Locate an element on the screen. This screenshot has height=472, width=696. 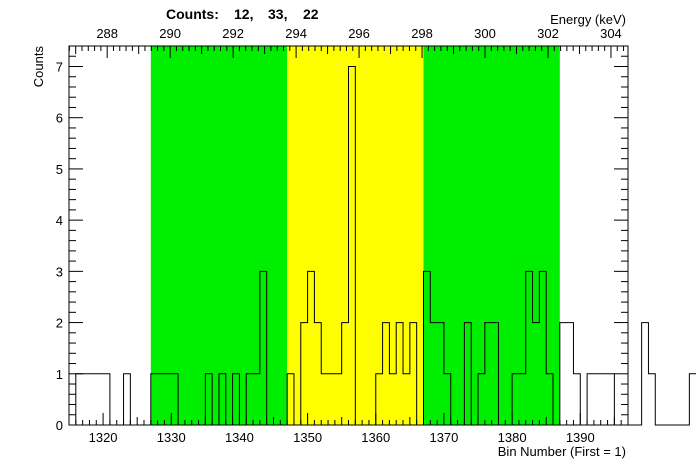
x-tick-label: 1340 is located at coordinates (239, 437).